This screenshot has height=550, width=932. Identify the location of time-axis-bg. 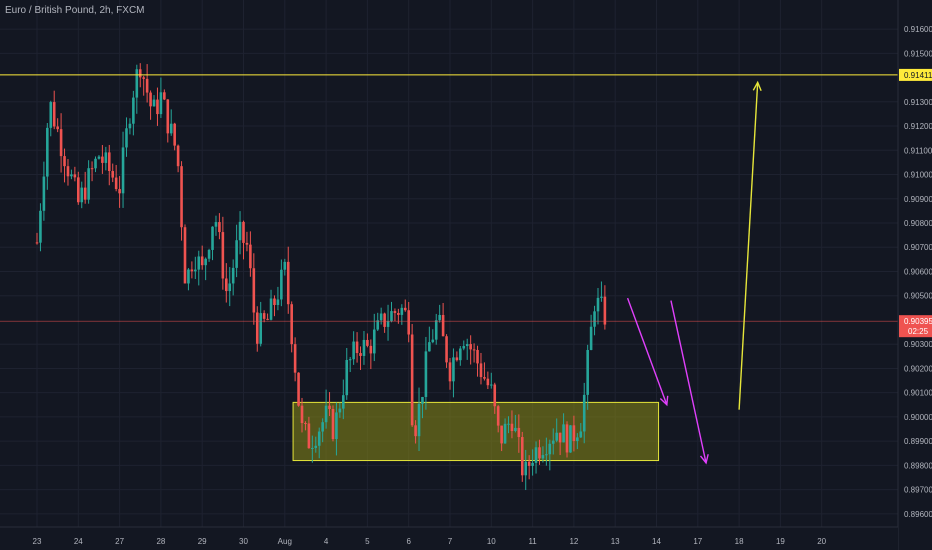
(449, 538).